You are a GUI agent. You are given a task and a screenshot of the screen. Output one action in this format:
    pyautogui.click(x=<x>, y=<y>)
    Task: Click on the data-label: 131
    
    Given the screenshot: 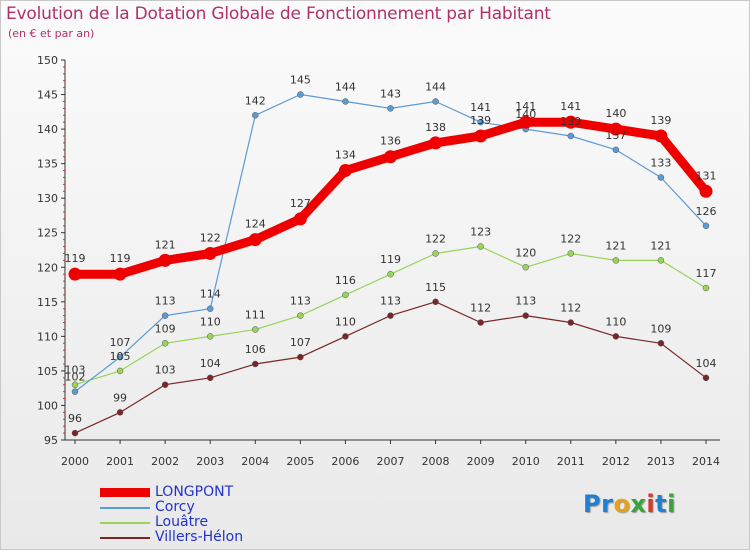 What is the action you would take?
    pyautogui.click(x=706, y=175)
    